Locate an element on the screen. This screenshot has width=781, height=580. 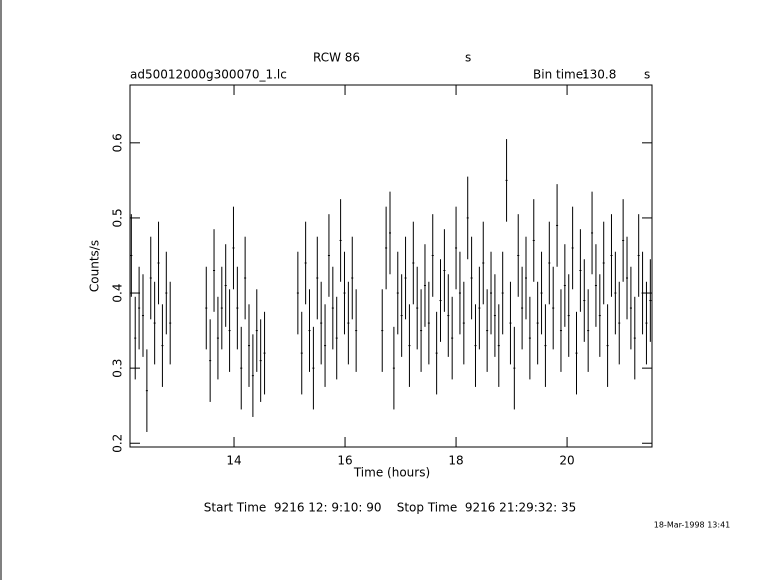
date: 18-Mar-1998 13:41 is located at coordinates (692, 525).